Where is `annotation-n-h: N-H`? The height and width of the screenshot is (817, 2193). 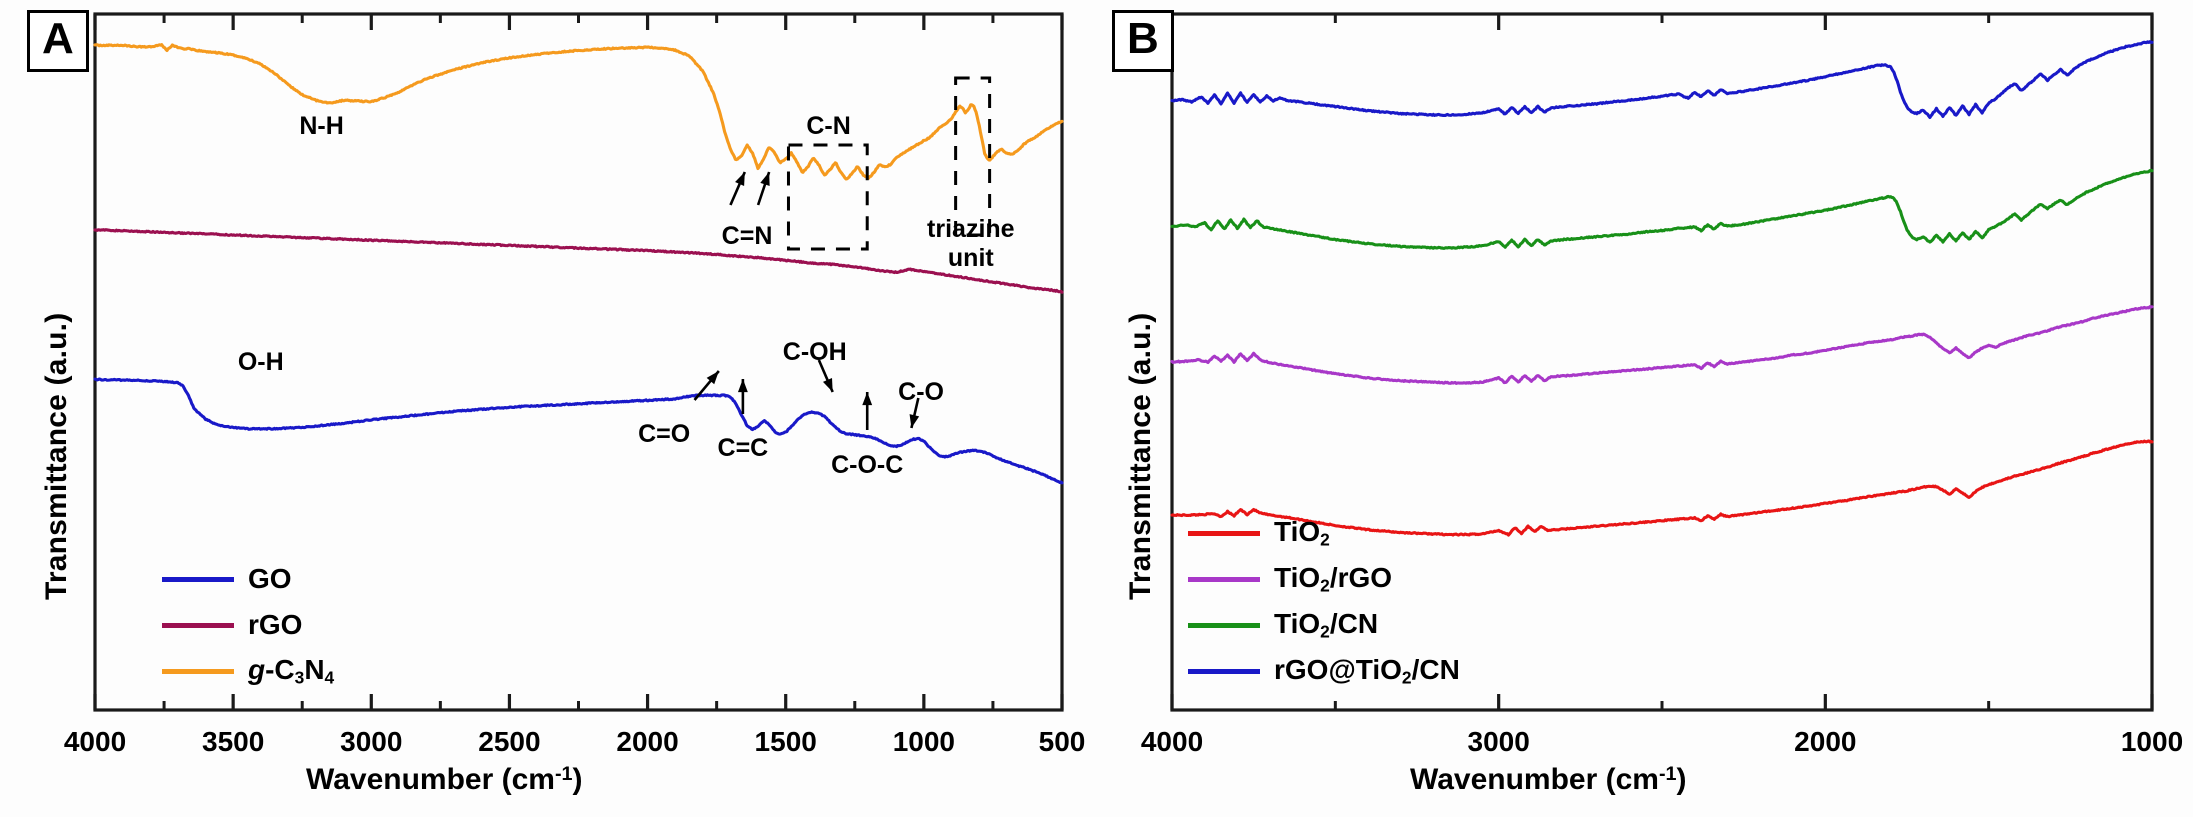 annotation-n-h: N-H is located at coordinates (321, 126).